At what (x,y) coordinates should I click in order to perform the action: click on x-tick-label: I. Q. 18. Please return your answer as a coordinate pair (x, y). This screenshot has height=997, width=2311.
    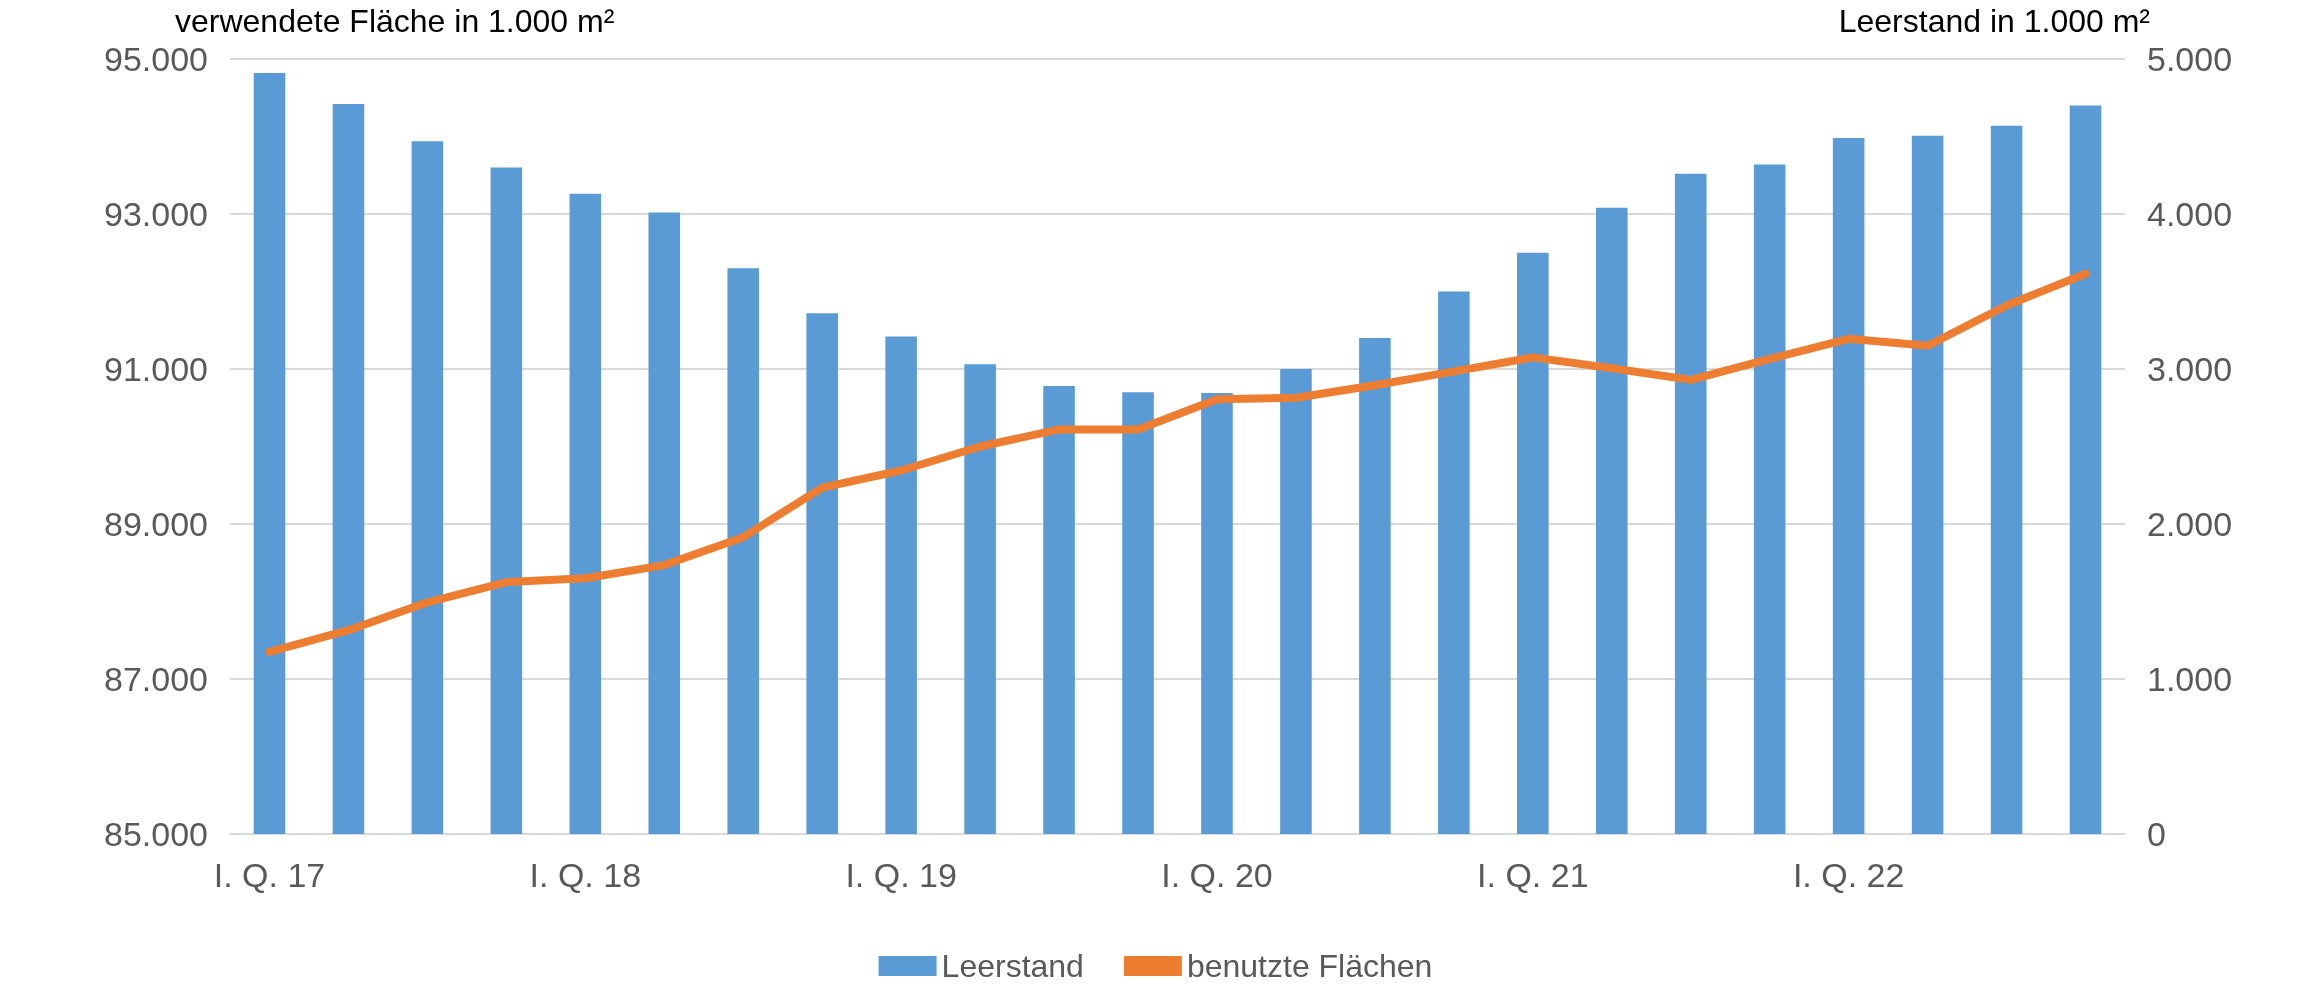
    Looking at the image, I should click on (585, 875).